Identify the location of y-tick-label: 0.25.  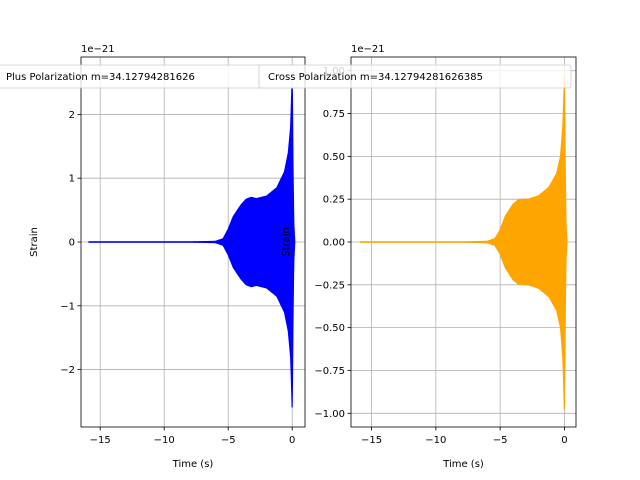
(334, 200).